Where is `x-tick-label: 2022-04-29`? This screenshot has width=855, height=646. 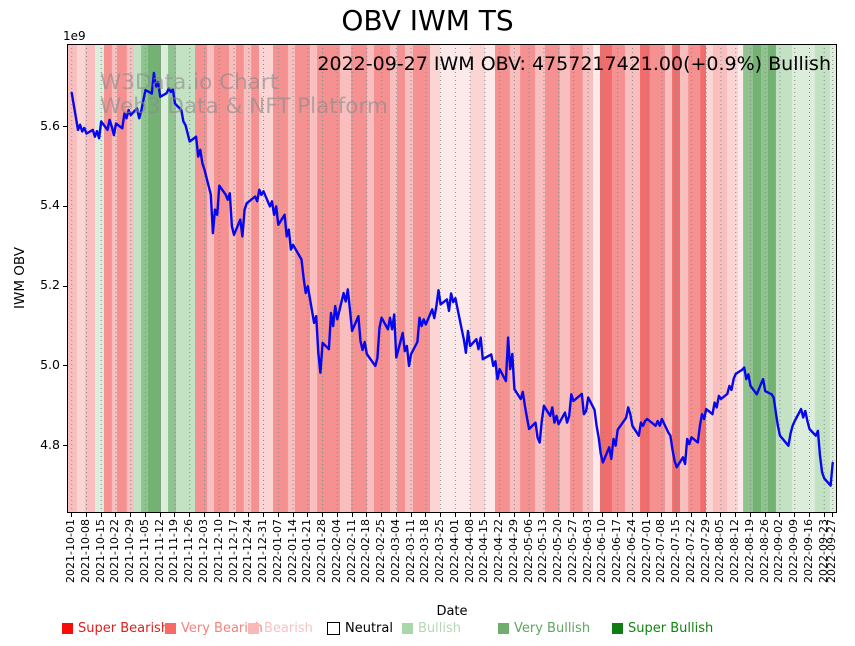
x-tick-label: 2022-04-29 is located at coordinates (513, 551).